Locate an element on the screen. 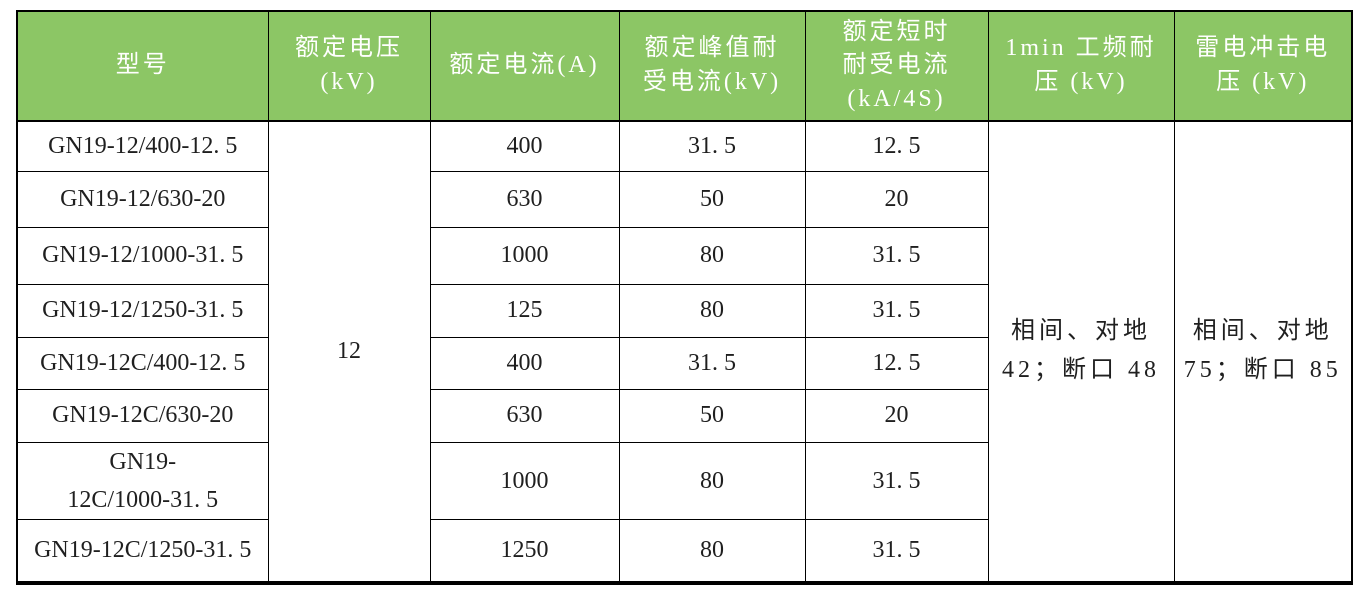  power-frequency-withstand-cell: 相间、对地 42；断口 48 is located at coordinates (1081, 352).